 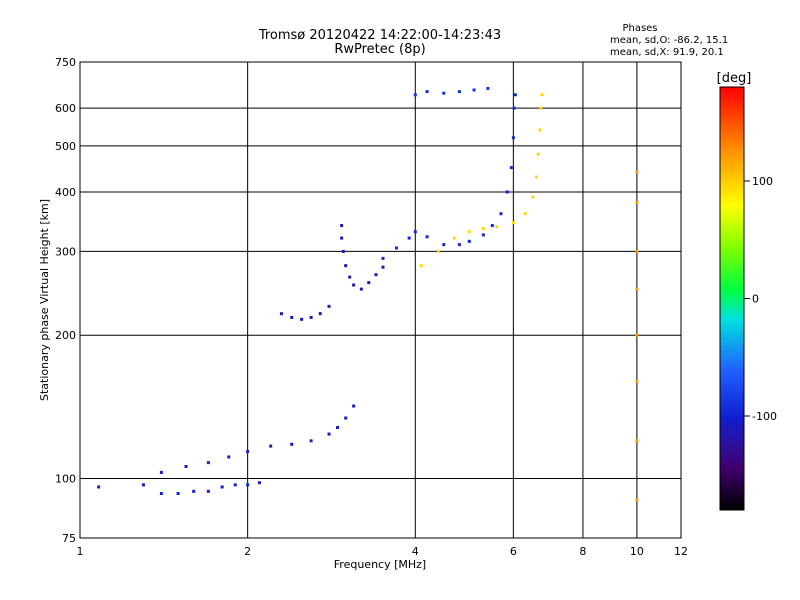 I want to click on series-f-layer-o-trace, so click(x=449, y=176).